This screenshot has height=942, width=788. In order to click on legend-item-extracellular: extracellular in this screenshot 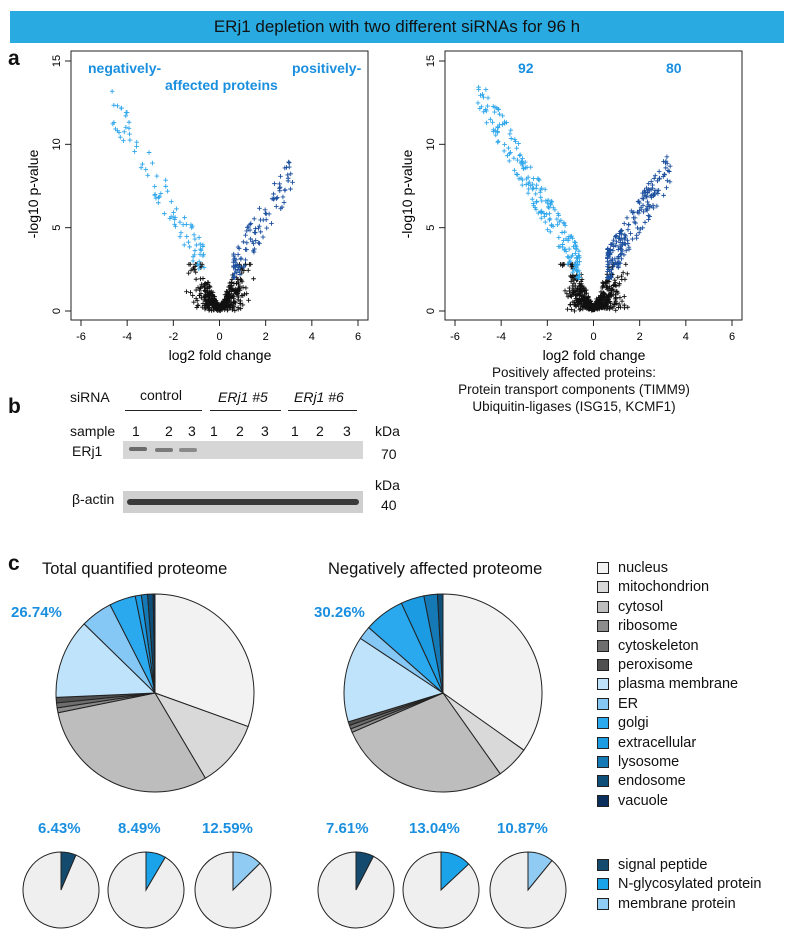, I will do `click(646, 743)`.